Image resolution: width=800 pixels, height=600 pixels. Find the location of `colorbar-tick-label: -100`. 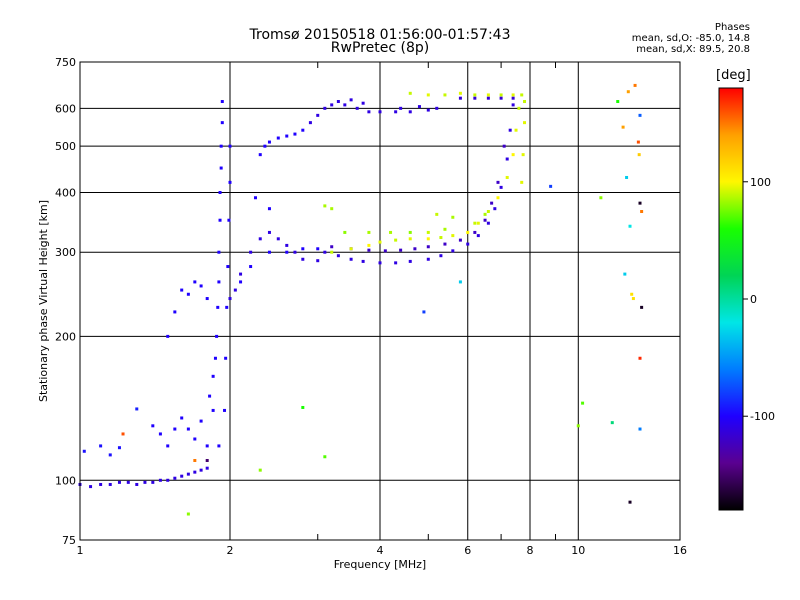

colorbar-tick-label: -100 is located at coordinates (762, 416).